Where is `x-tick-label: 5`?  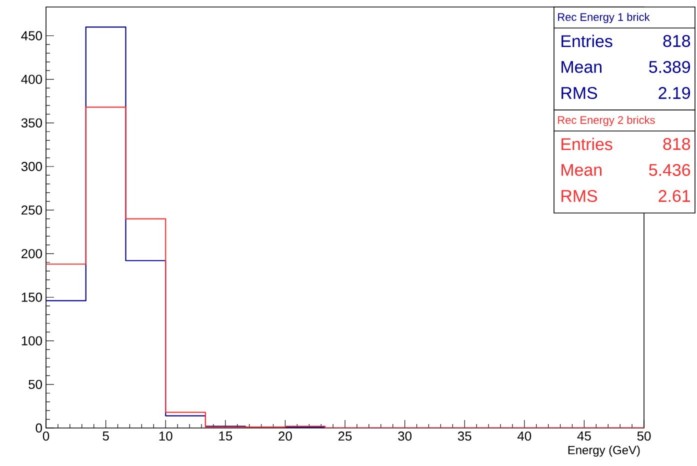
x-tick-label: 5 is located at coordinates (105, 436).